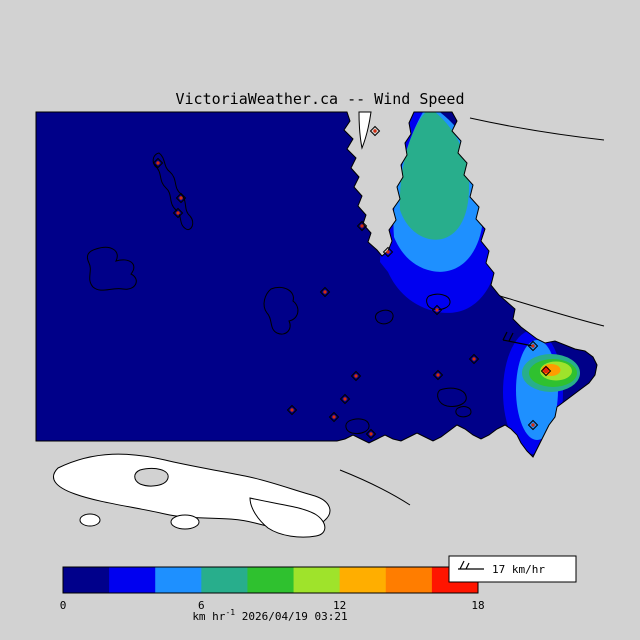  I want to click on timestamp: 2026/04/19 03:21, so click(295, 616).